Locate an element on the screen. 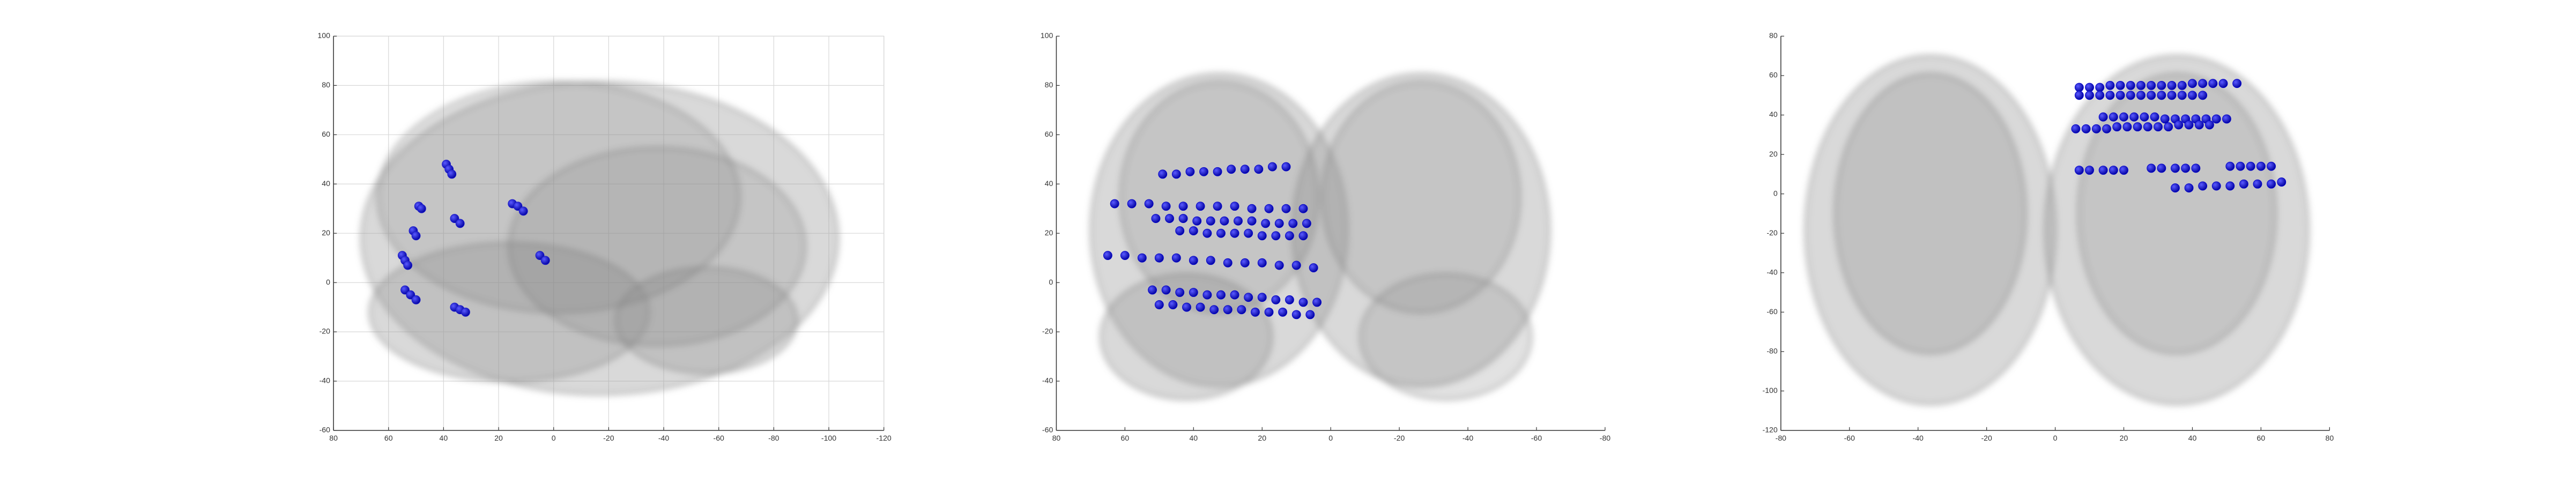  y-tick-label: -40 is located at coordinates (1772, 271).